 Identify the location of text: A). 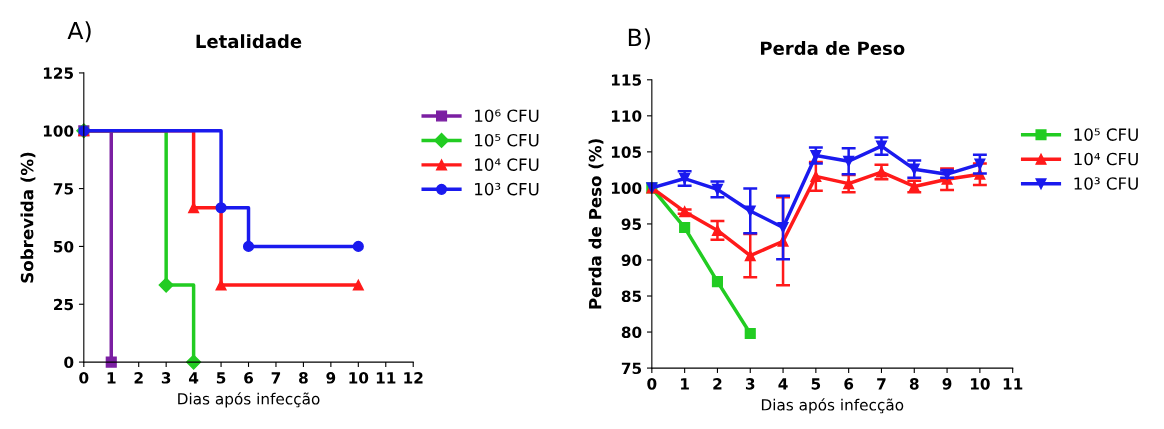
(79, 32).